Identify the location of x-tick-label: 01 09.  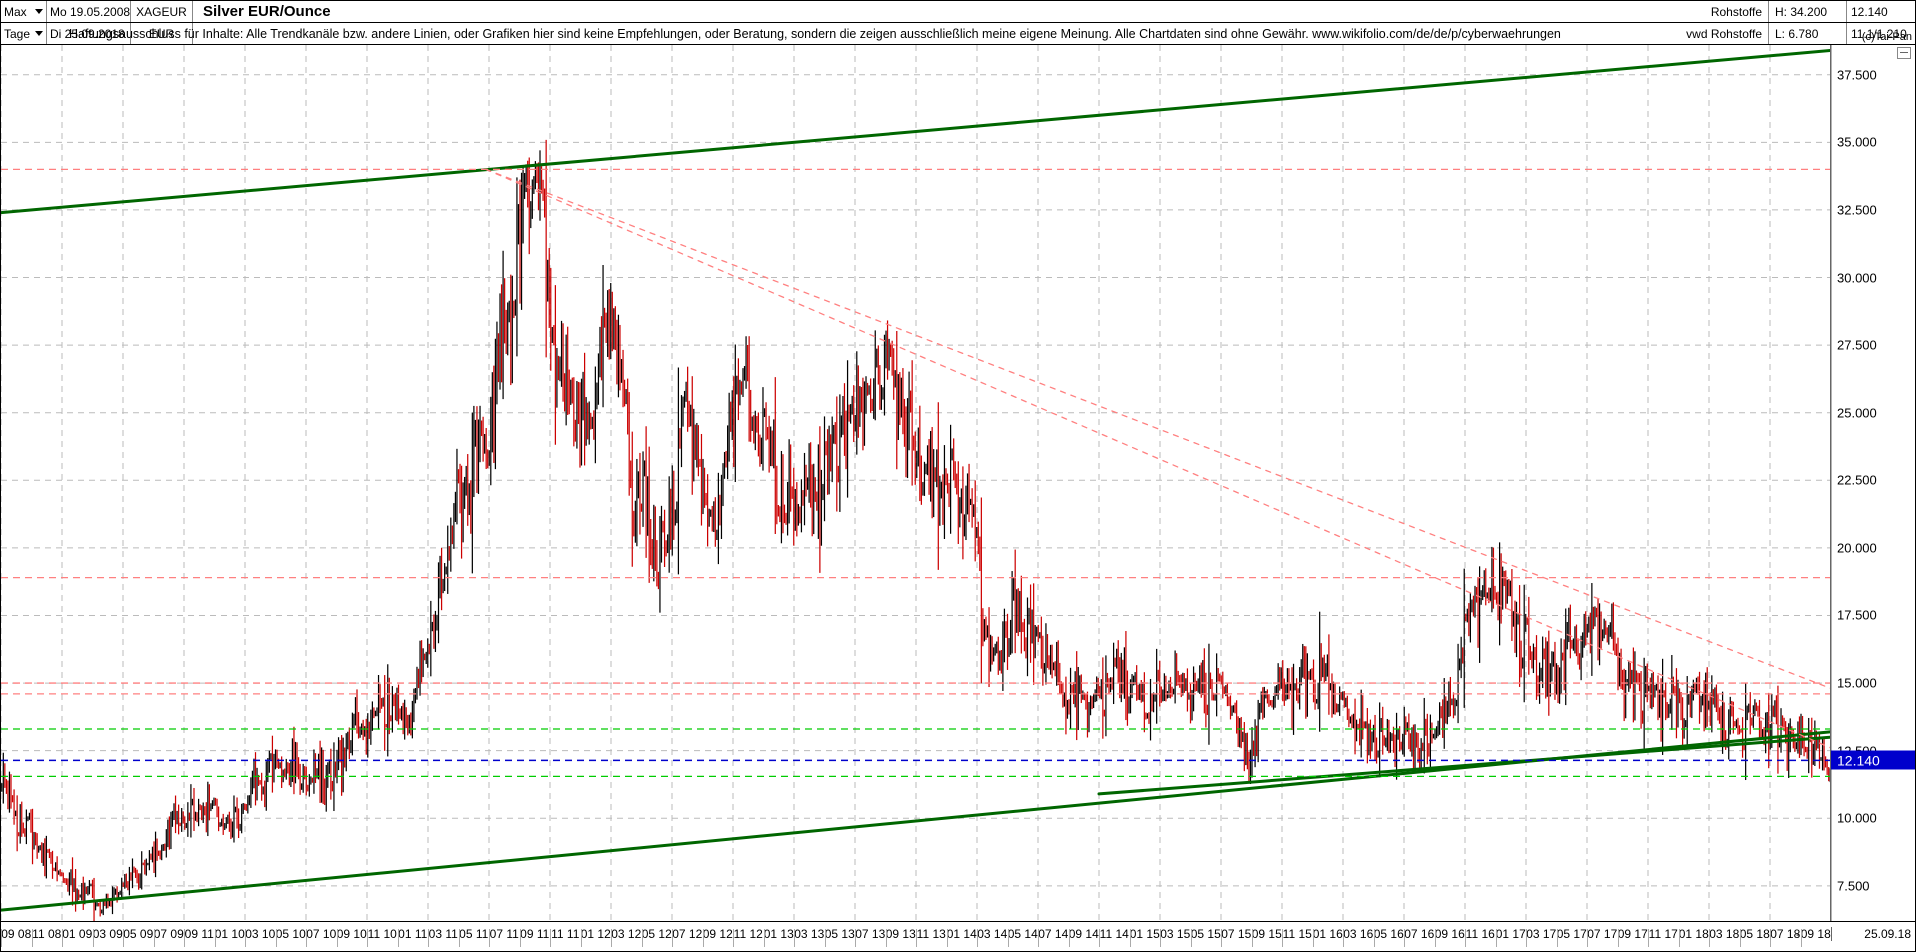
(77, 934).